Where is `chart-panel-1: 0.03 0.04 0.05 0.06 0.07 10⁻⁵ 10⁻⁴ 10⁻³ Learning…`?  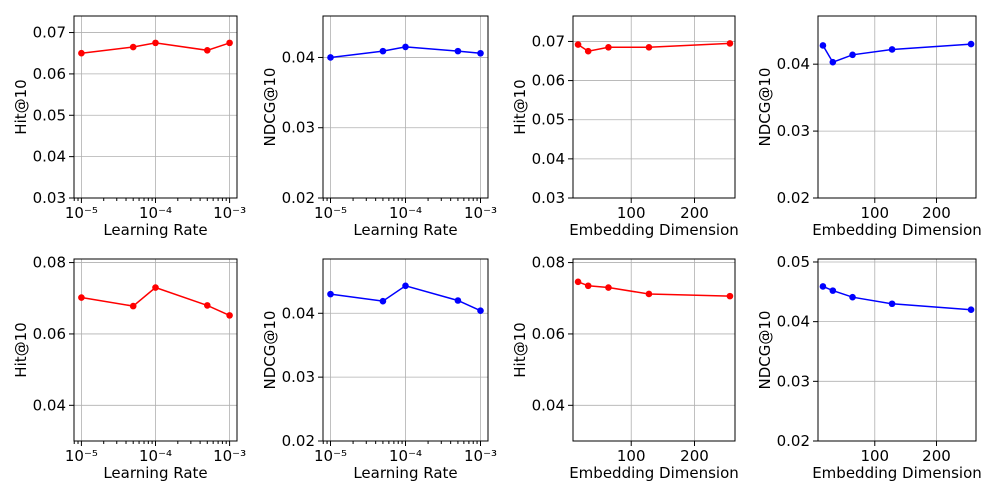
chart-panel-1: 0.03 0.04 0.05 0.06 0.07 10⁻⁵ 10⁻⁴ 10⁻³ Learning… is located at coordinates (129, 127).